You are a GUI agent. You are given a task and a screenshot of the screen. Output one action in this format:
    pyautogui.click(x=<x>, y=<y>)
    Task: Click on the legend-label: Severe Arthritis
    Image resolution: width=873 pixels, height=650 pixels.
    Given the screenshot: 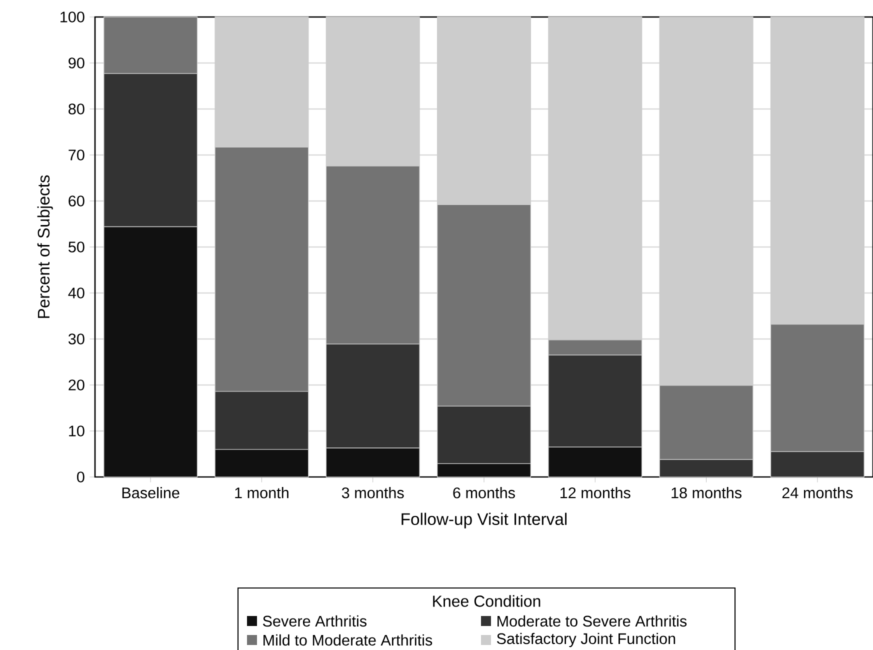 What is the action you would take?
    pyautogui.click(x=314, y=621)
    